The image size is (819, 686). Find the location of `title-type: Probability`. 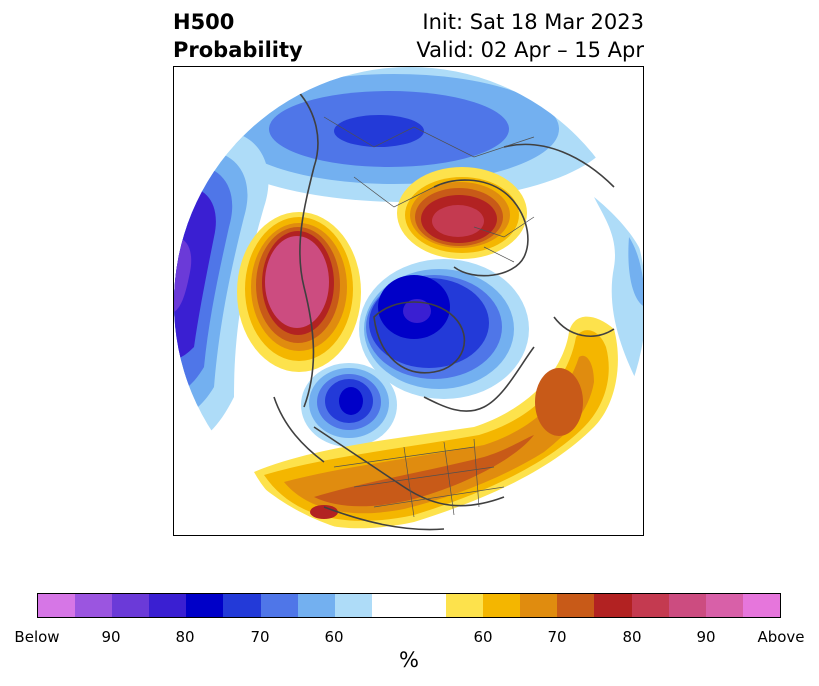

title-type: Probability is located at coordinates (238, 50).